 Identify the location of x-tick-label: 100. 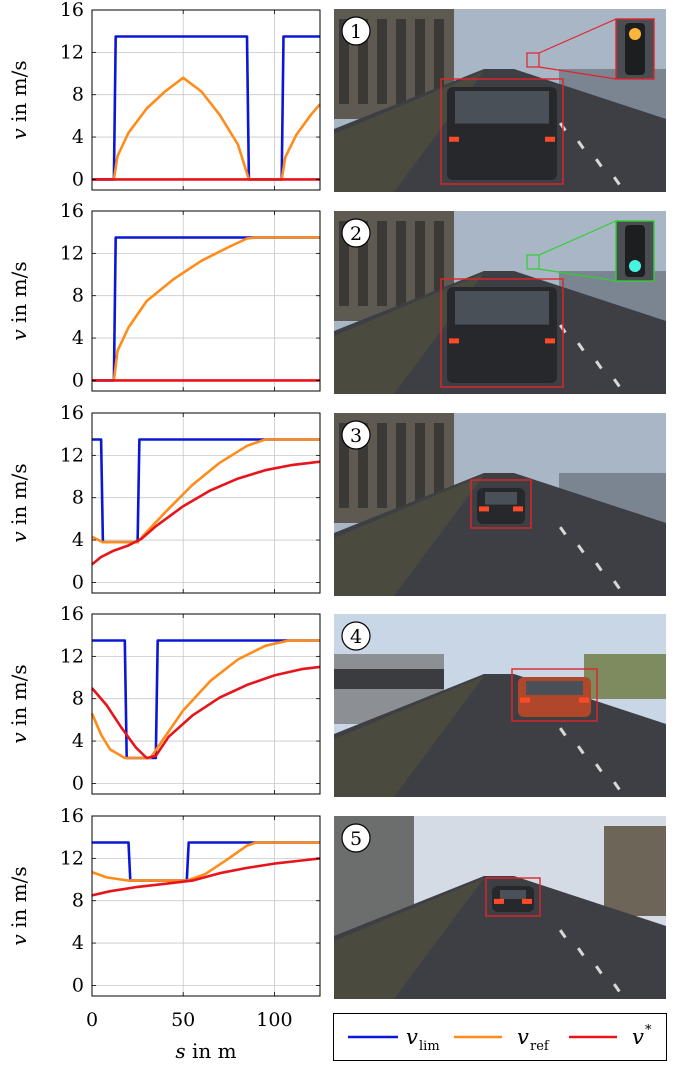
(274, 1020).